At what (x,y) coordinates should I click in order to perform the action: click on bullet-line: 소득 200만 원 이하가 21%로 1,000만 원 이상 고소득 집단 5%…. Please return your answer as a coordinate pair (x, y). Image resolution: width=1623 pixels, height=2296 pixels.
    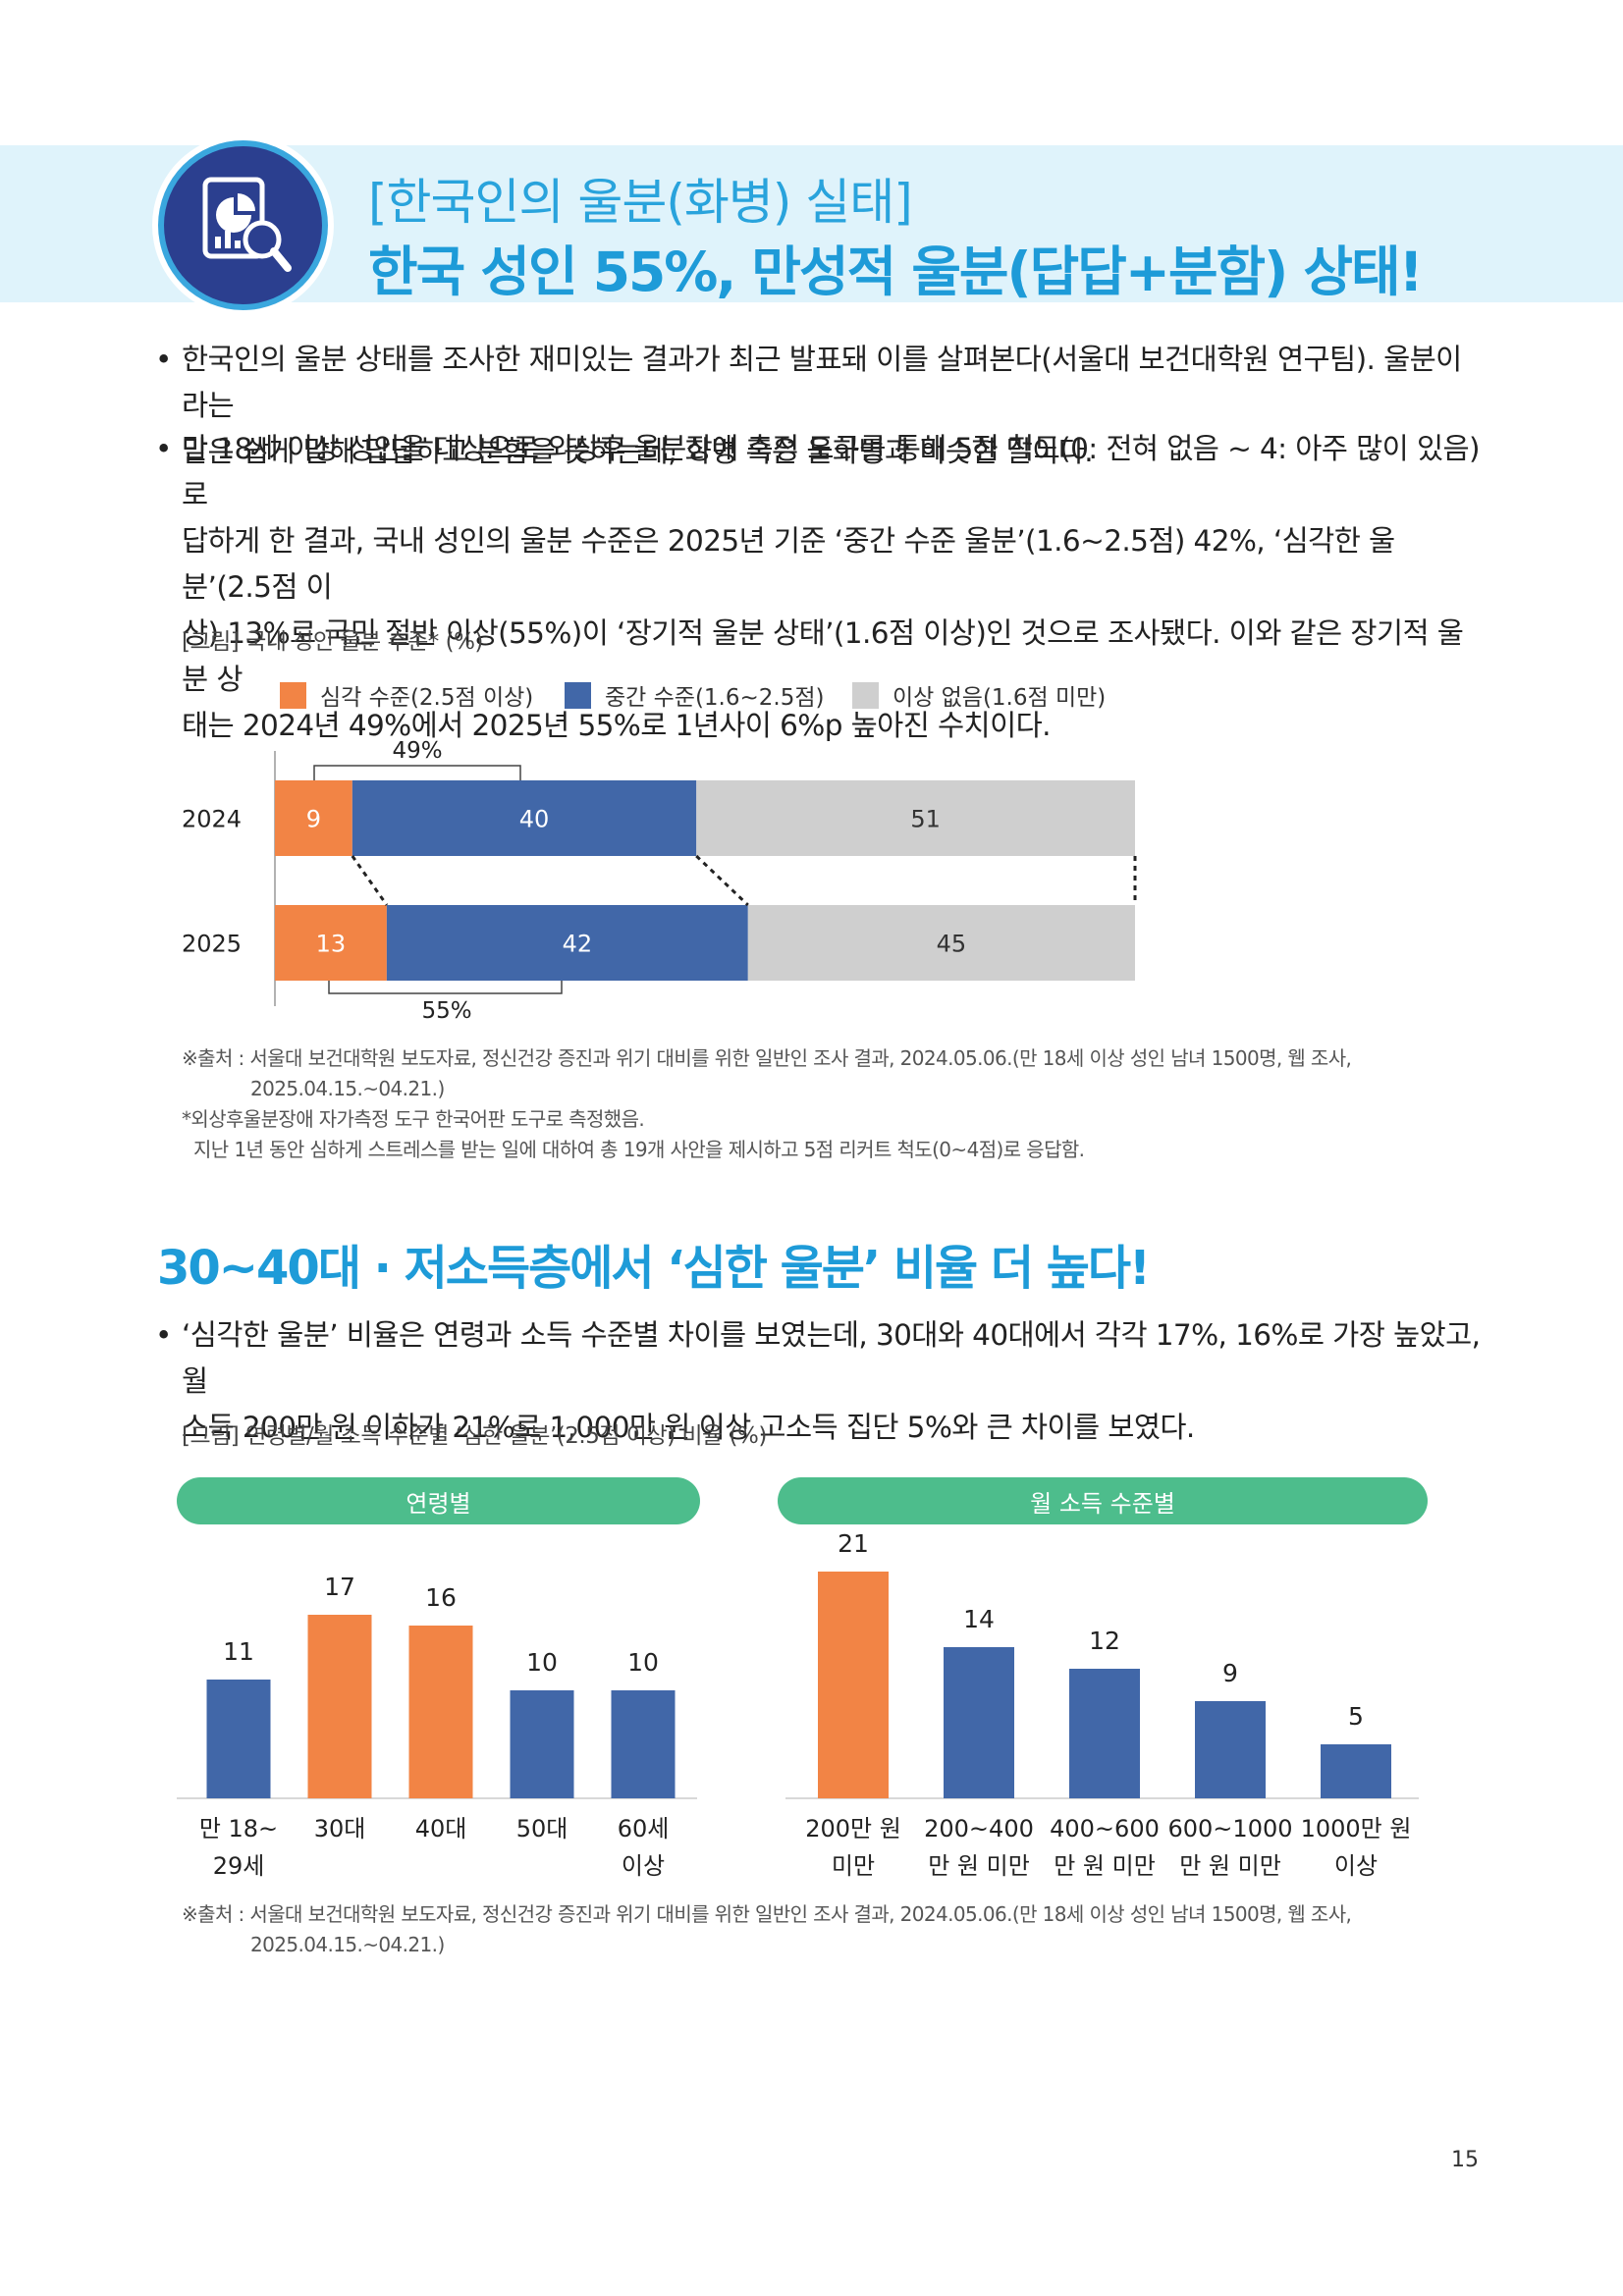
    Looking at the image, I should click on (688, 1427).